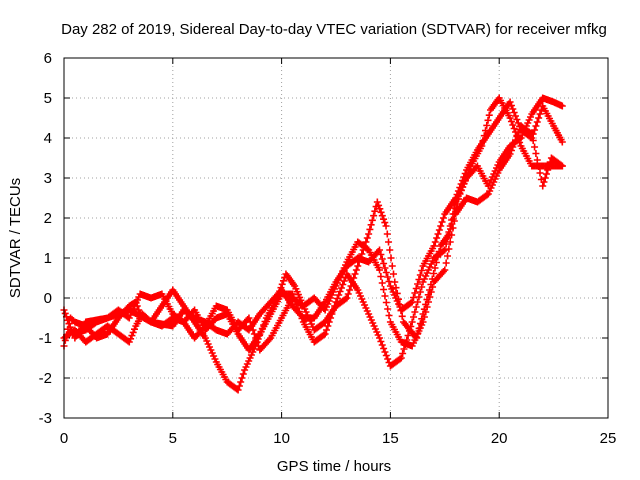  What do you see at coordinates (48, 258) in the screenshot?
I see `y-tick-label: 1` at bounding box center [48, 258].